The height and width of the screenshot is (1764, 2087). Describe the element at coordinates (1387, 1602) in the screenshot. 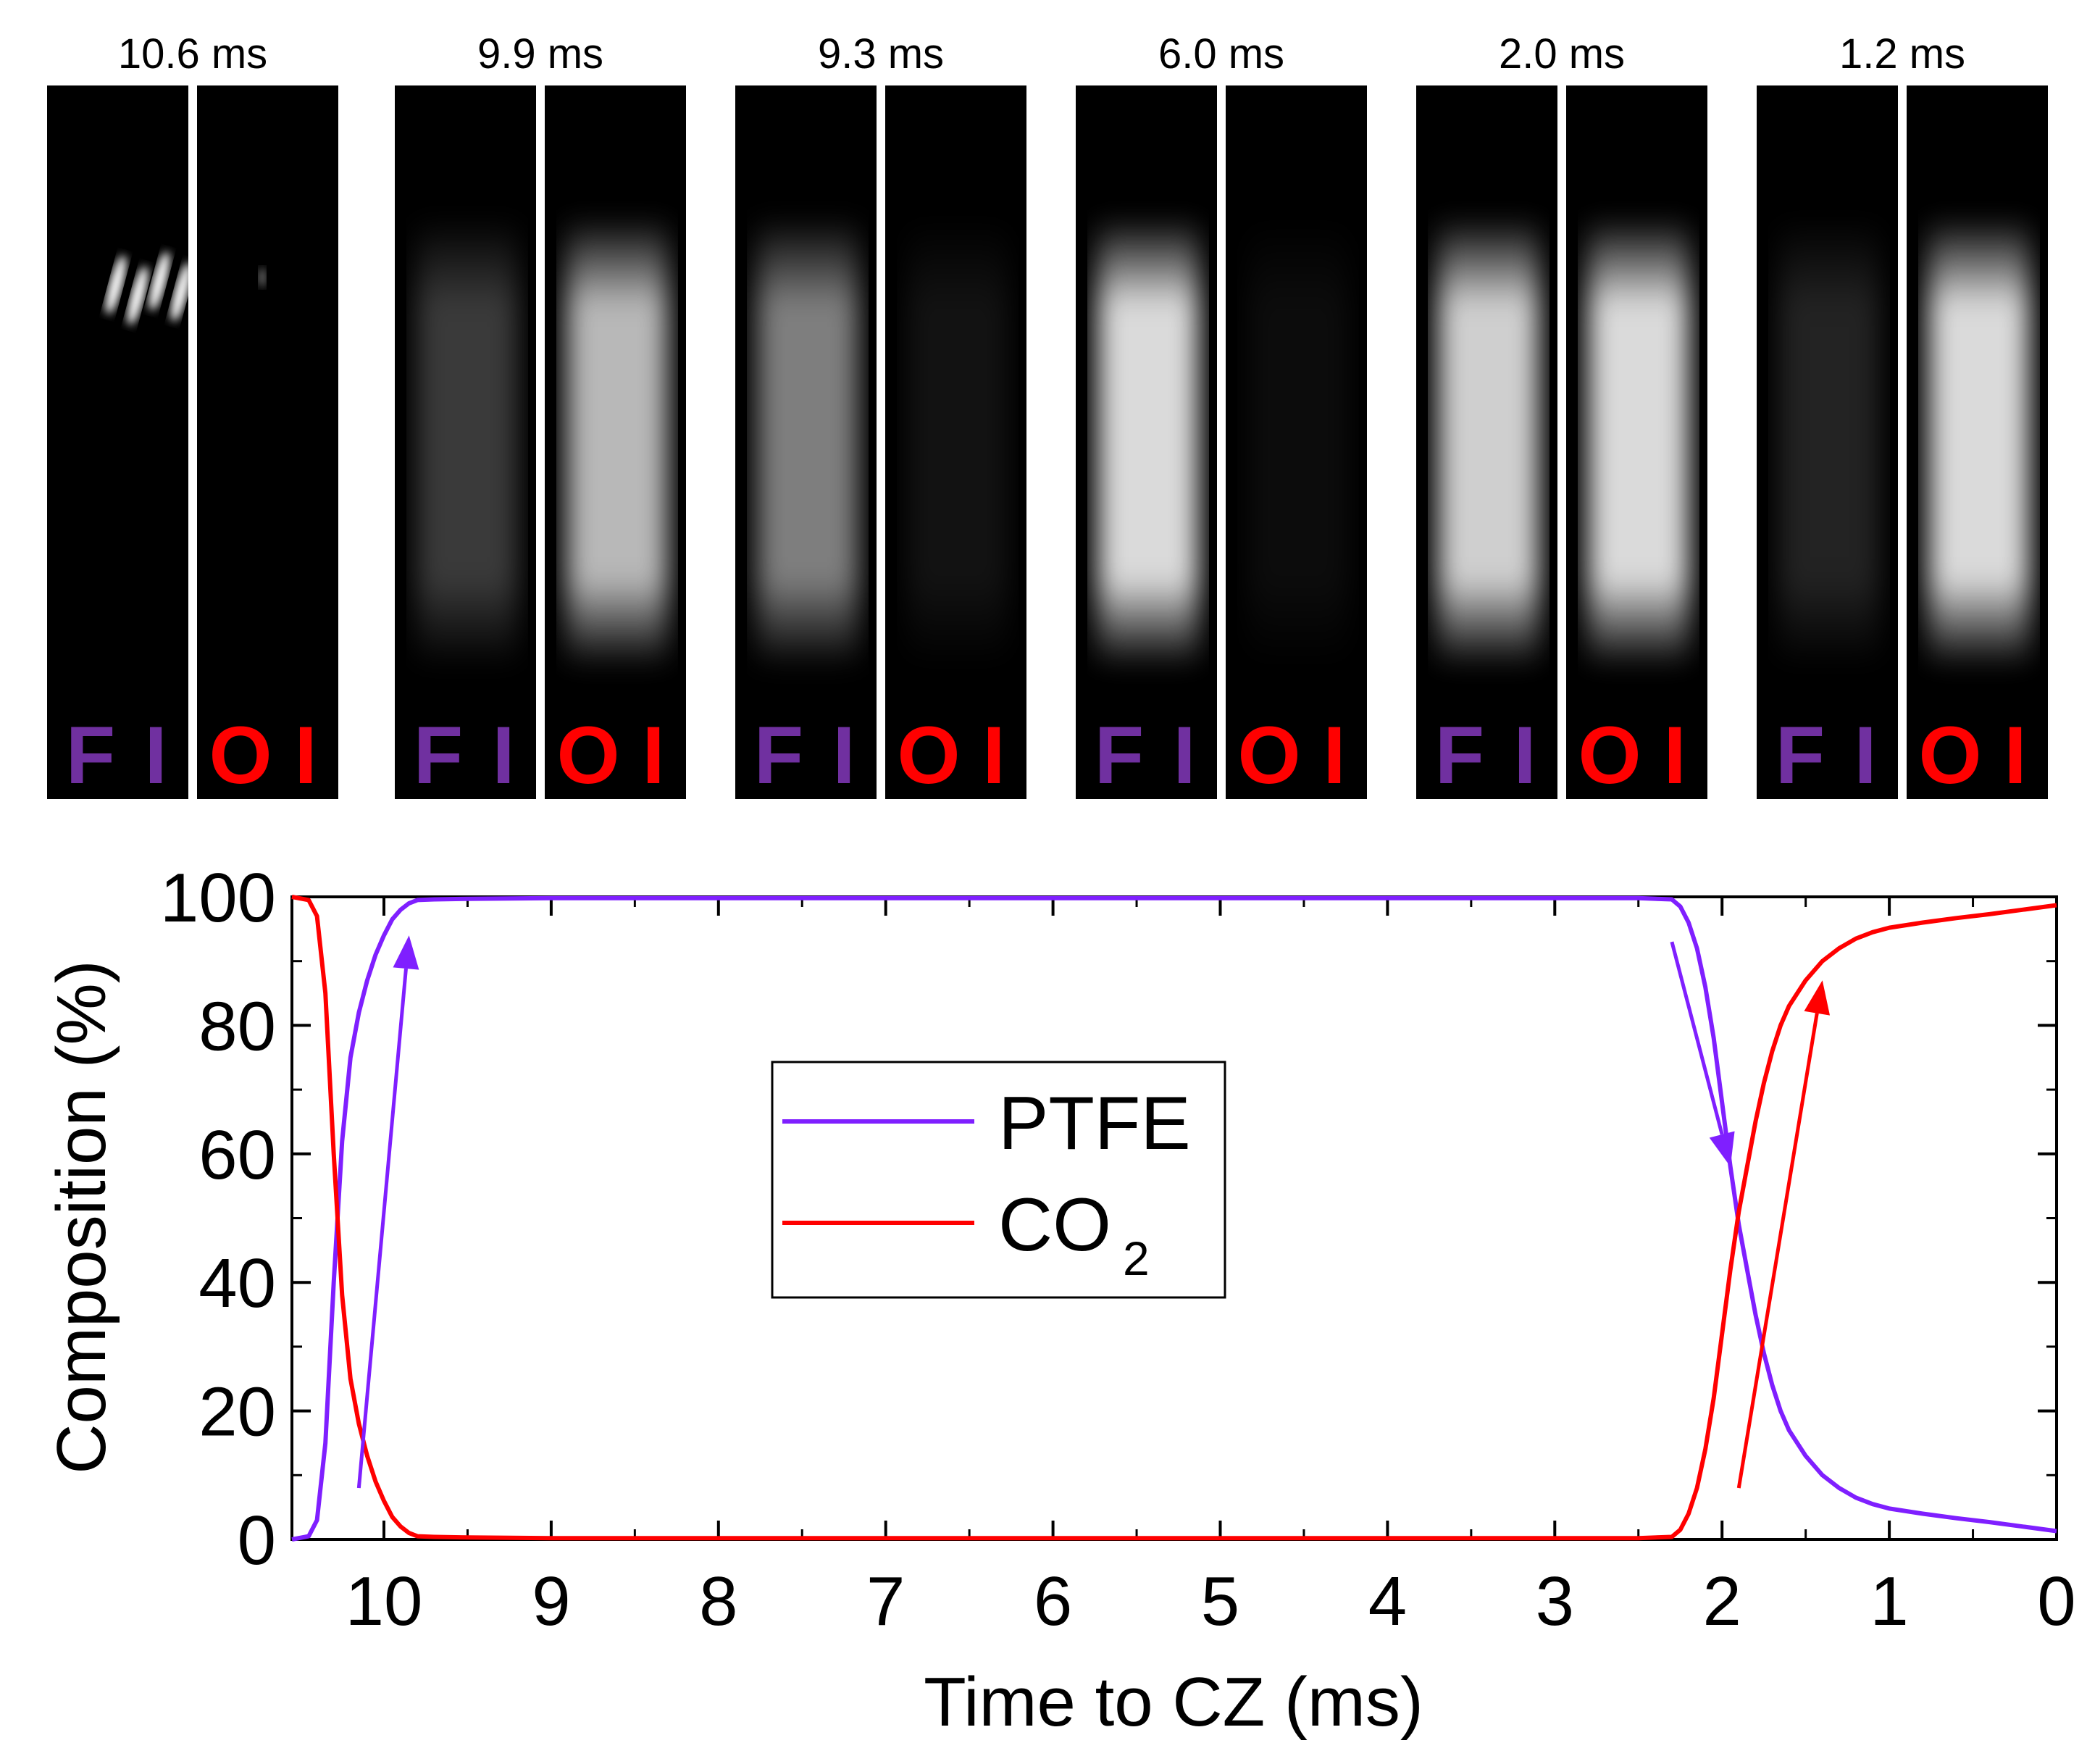

I see `x-tick-label: 4` at that location.